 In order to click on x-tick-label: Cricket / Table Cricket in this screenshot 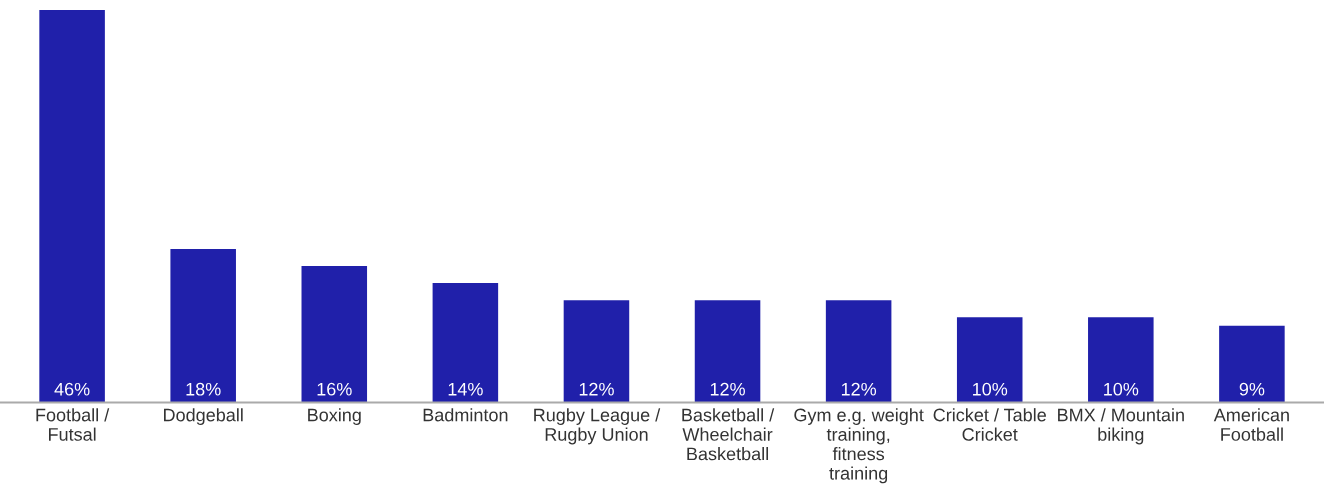, I will do `click(989, 424)`.